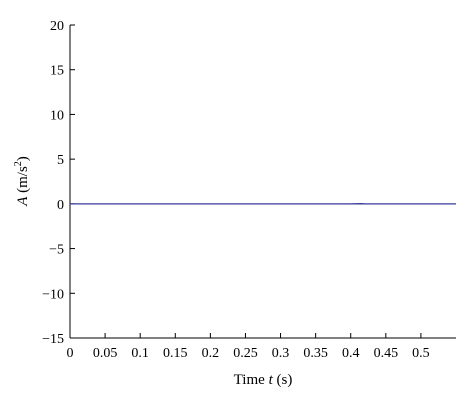 The width and height of the screenshot is (474, 402). What do you see at coordinates (386, 353) in the screenshot?
I see `x-tick-label: 0.45` at bounding box center [386, 353].